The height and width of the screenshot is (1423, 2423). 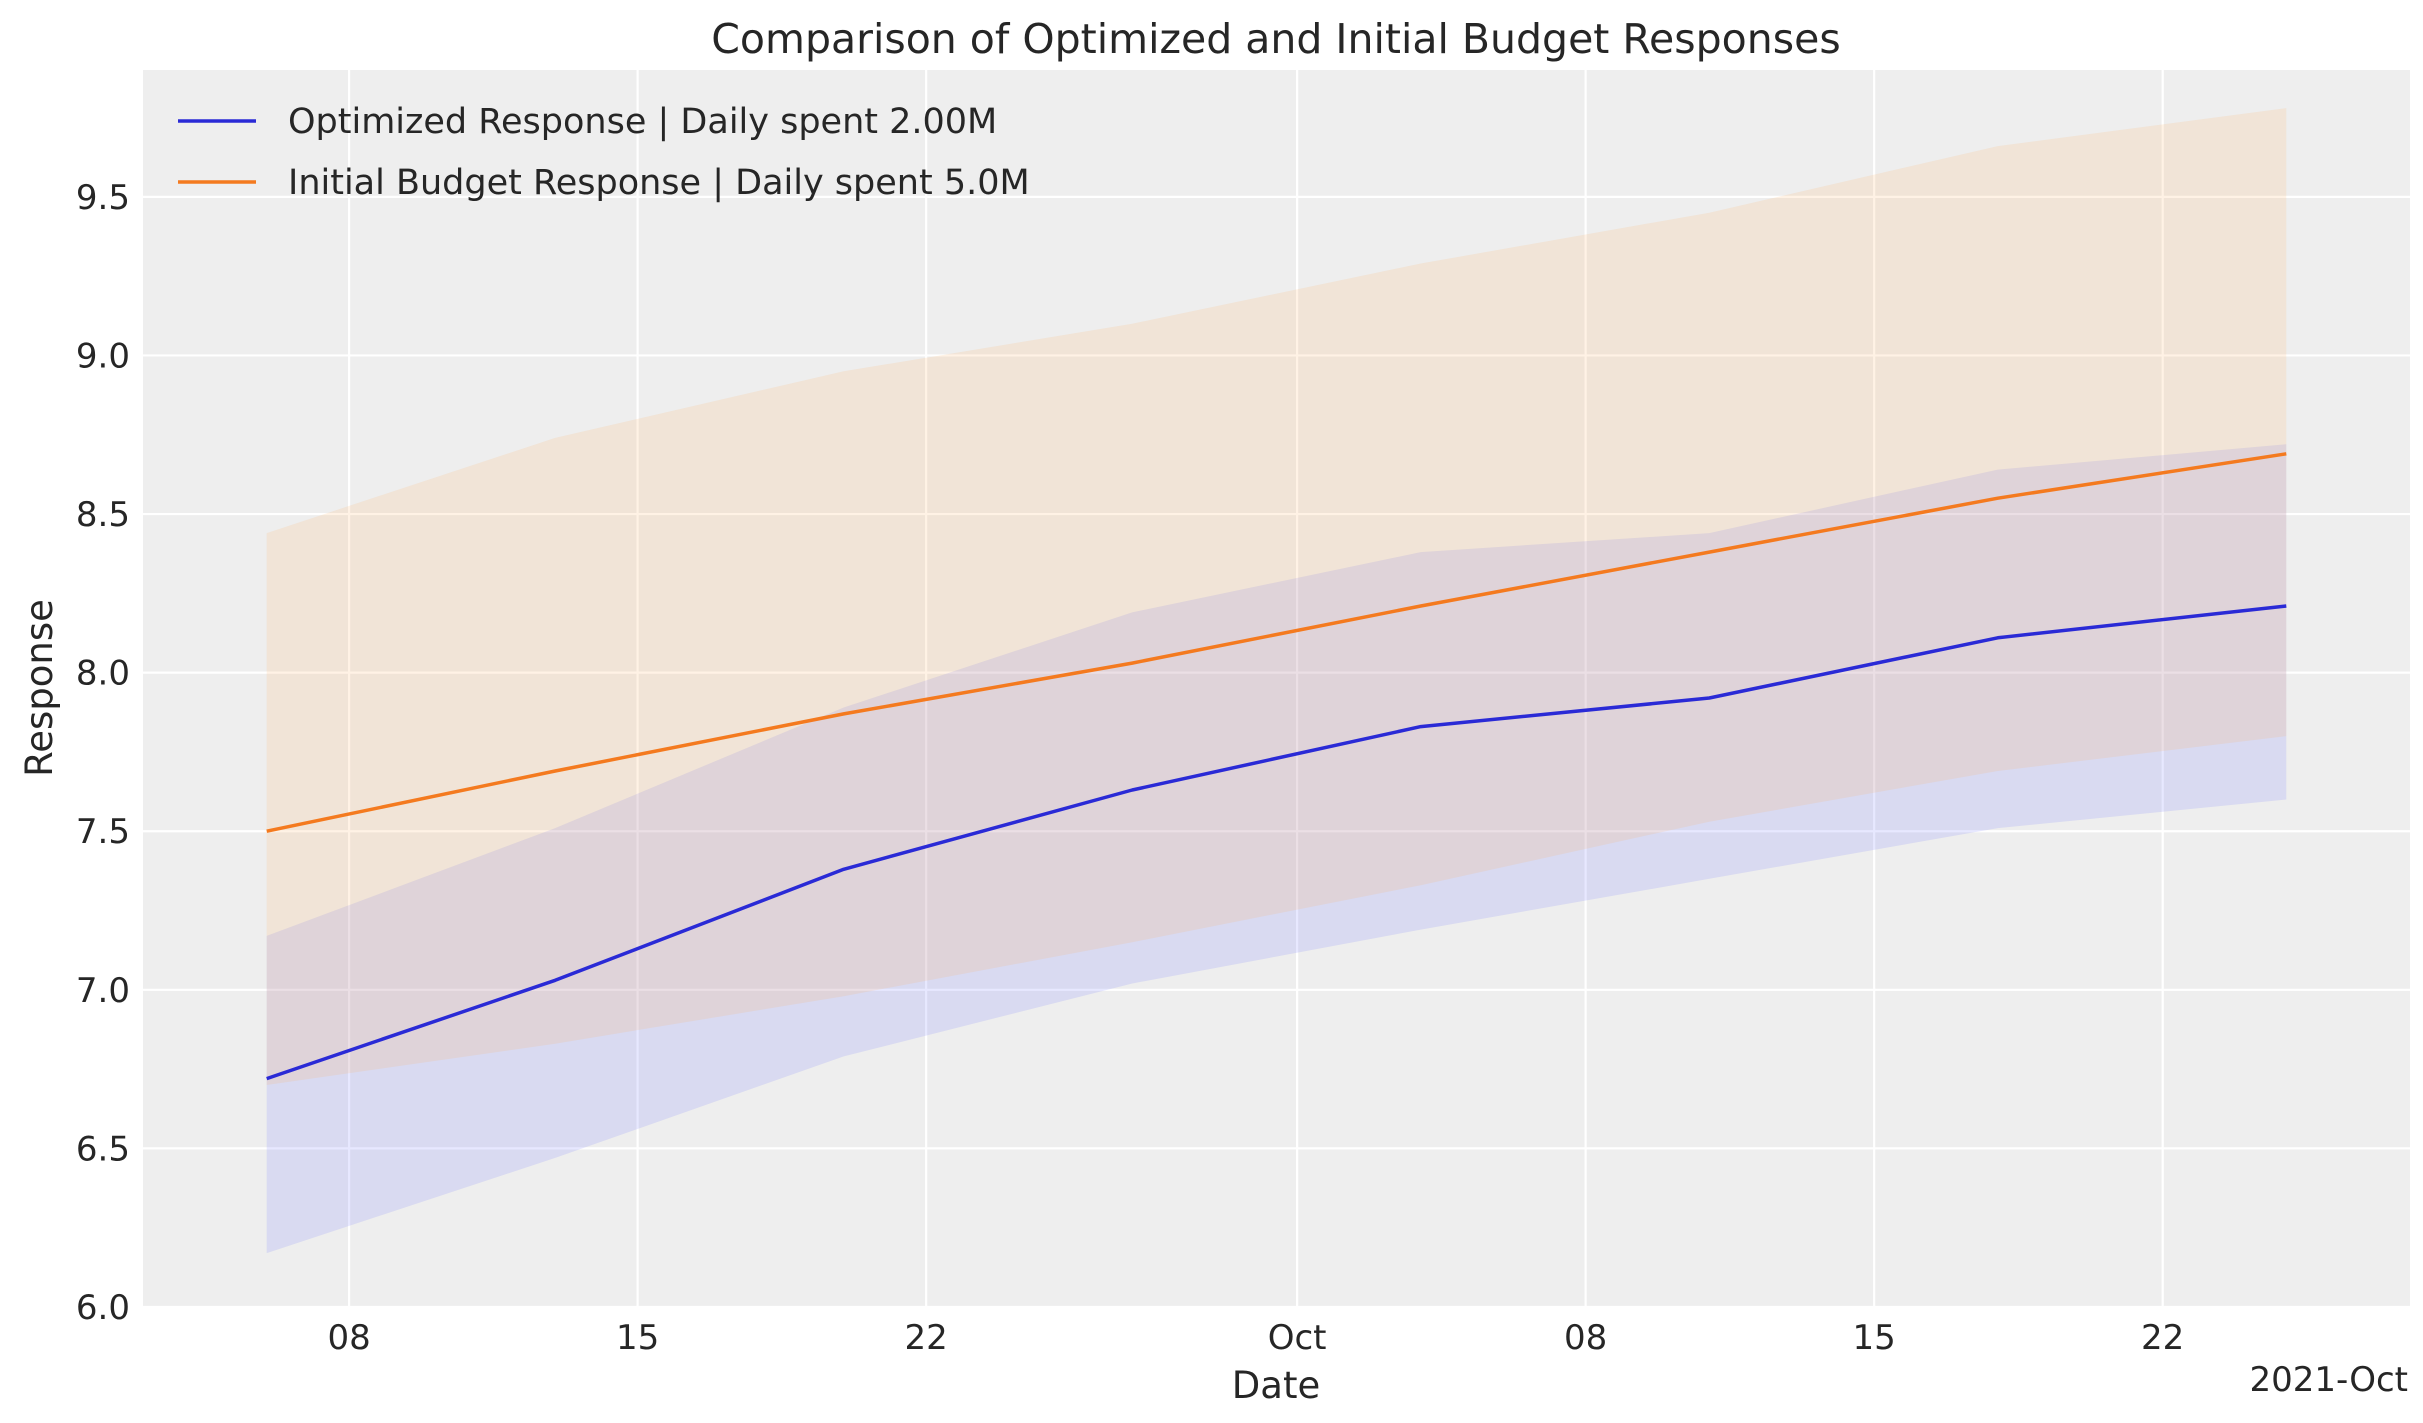 I want to click on legend-label-optimized: Optimized Response | Daily spent 2.00M, so click(x=642, y=122).